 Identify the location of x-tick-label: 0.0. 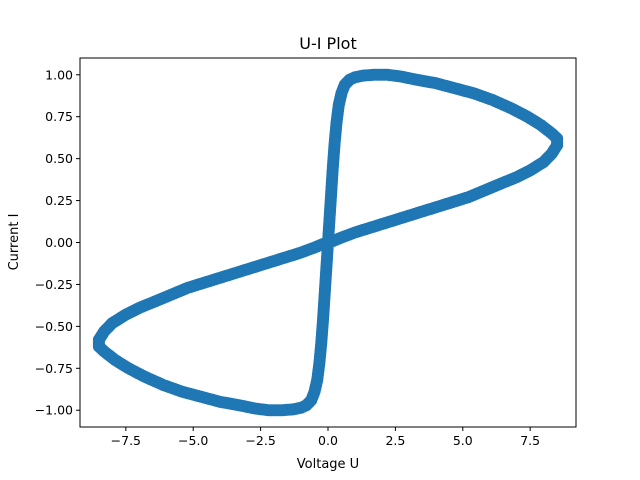
(328, 440).